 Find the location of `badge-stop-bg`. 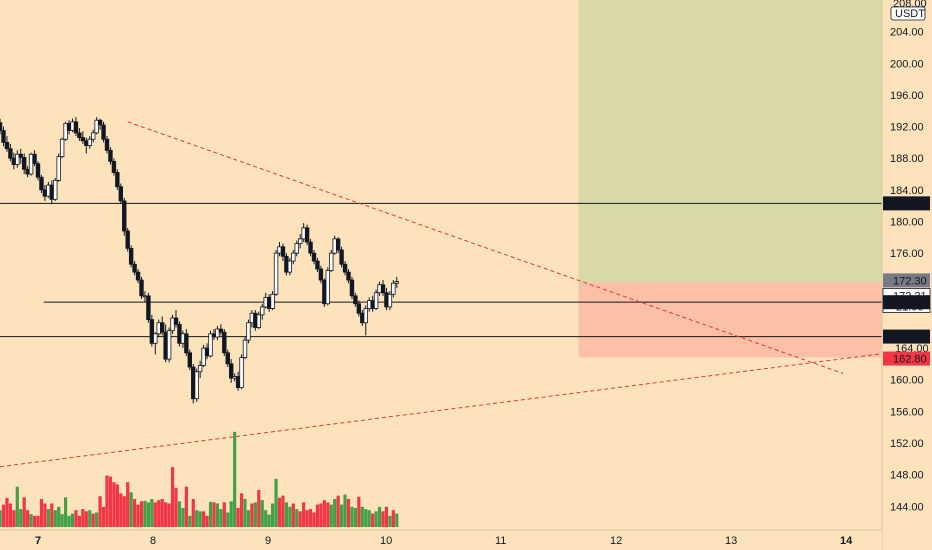

badge-stop-bg is located at coordinates (906, 358).